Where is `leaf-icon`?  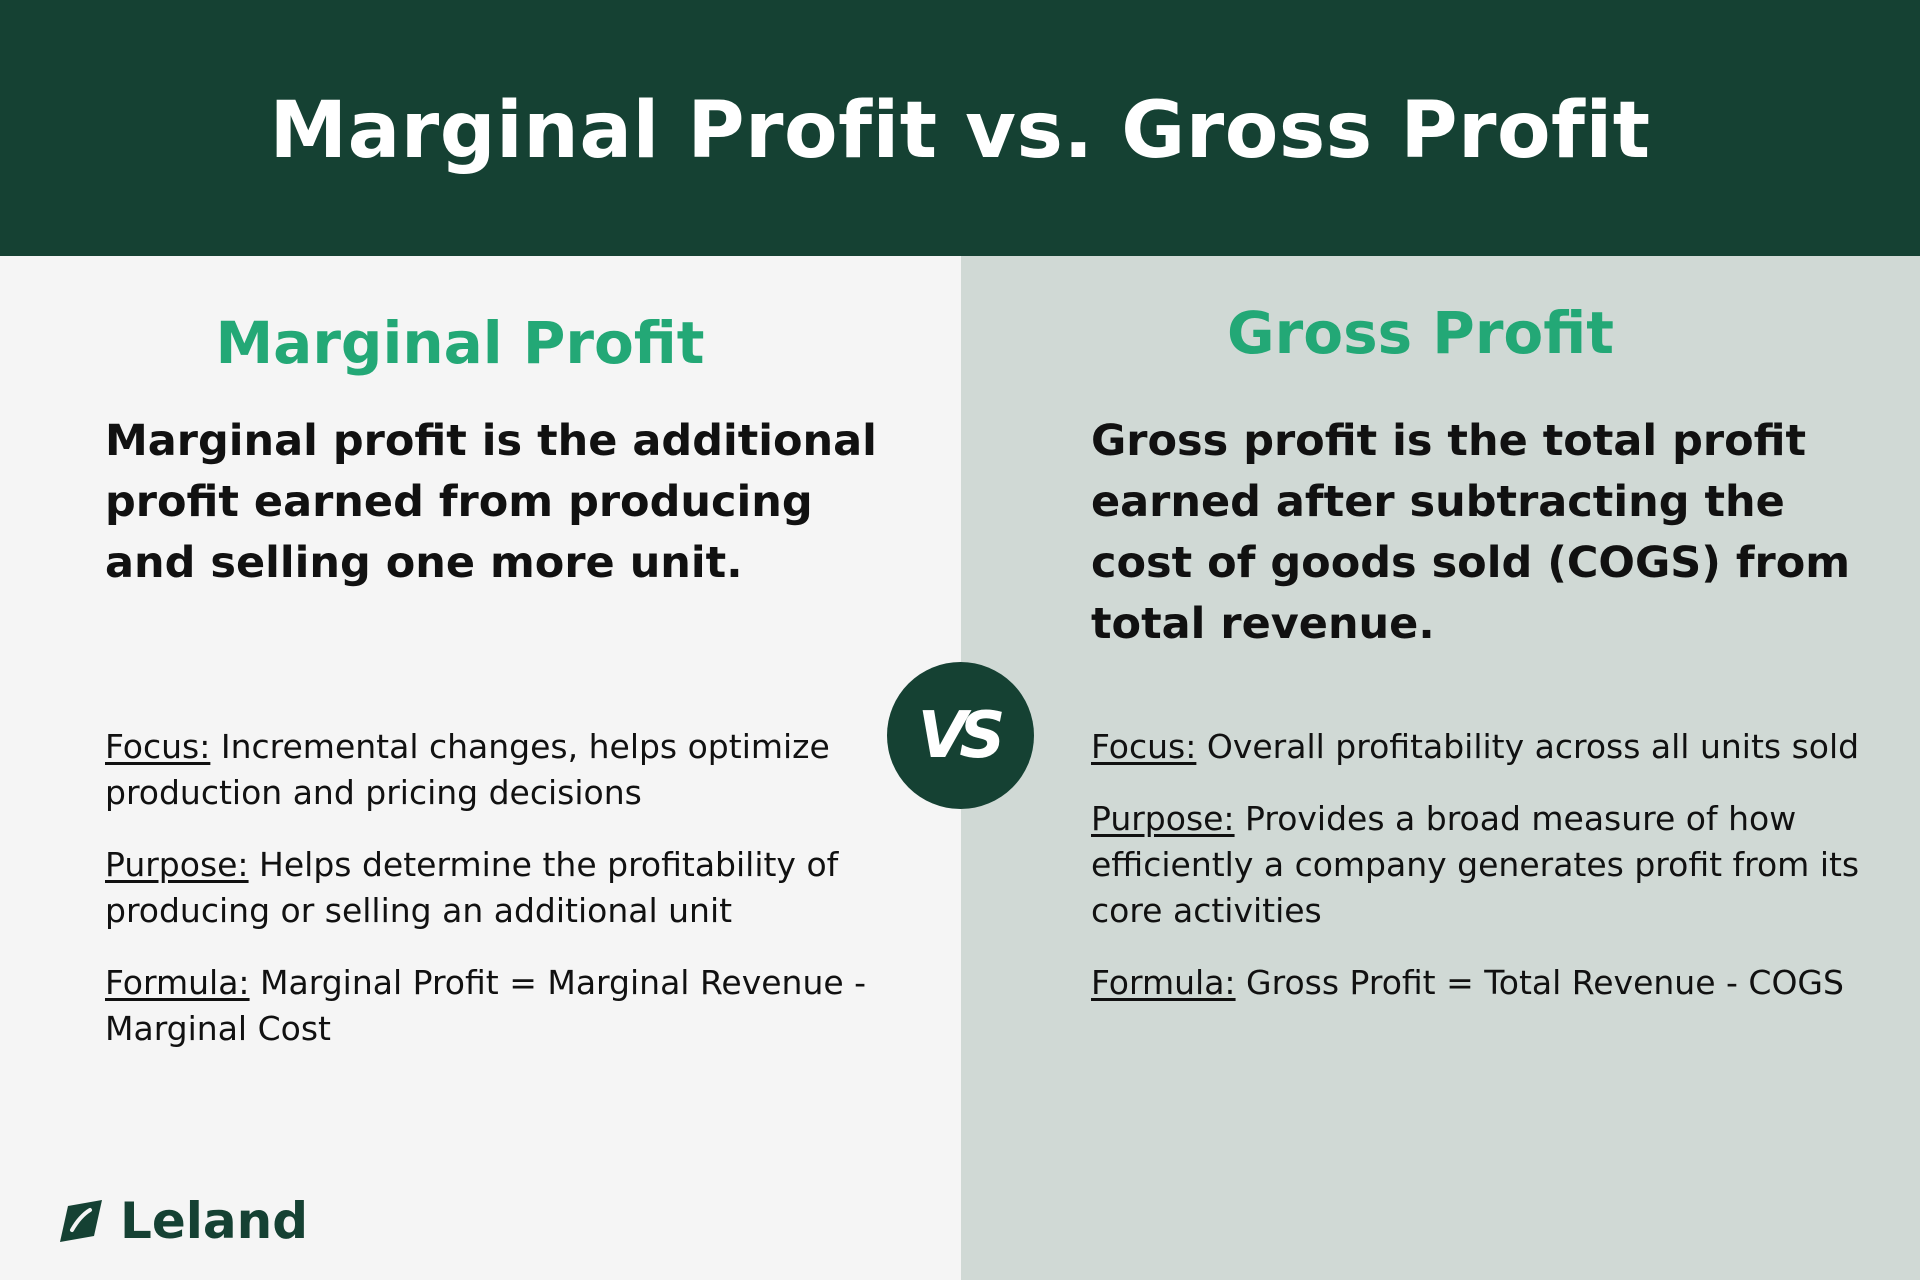 leaf-icon is located at coordinates (81, 1221).